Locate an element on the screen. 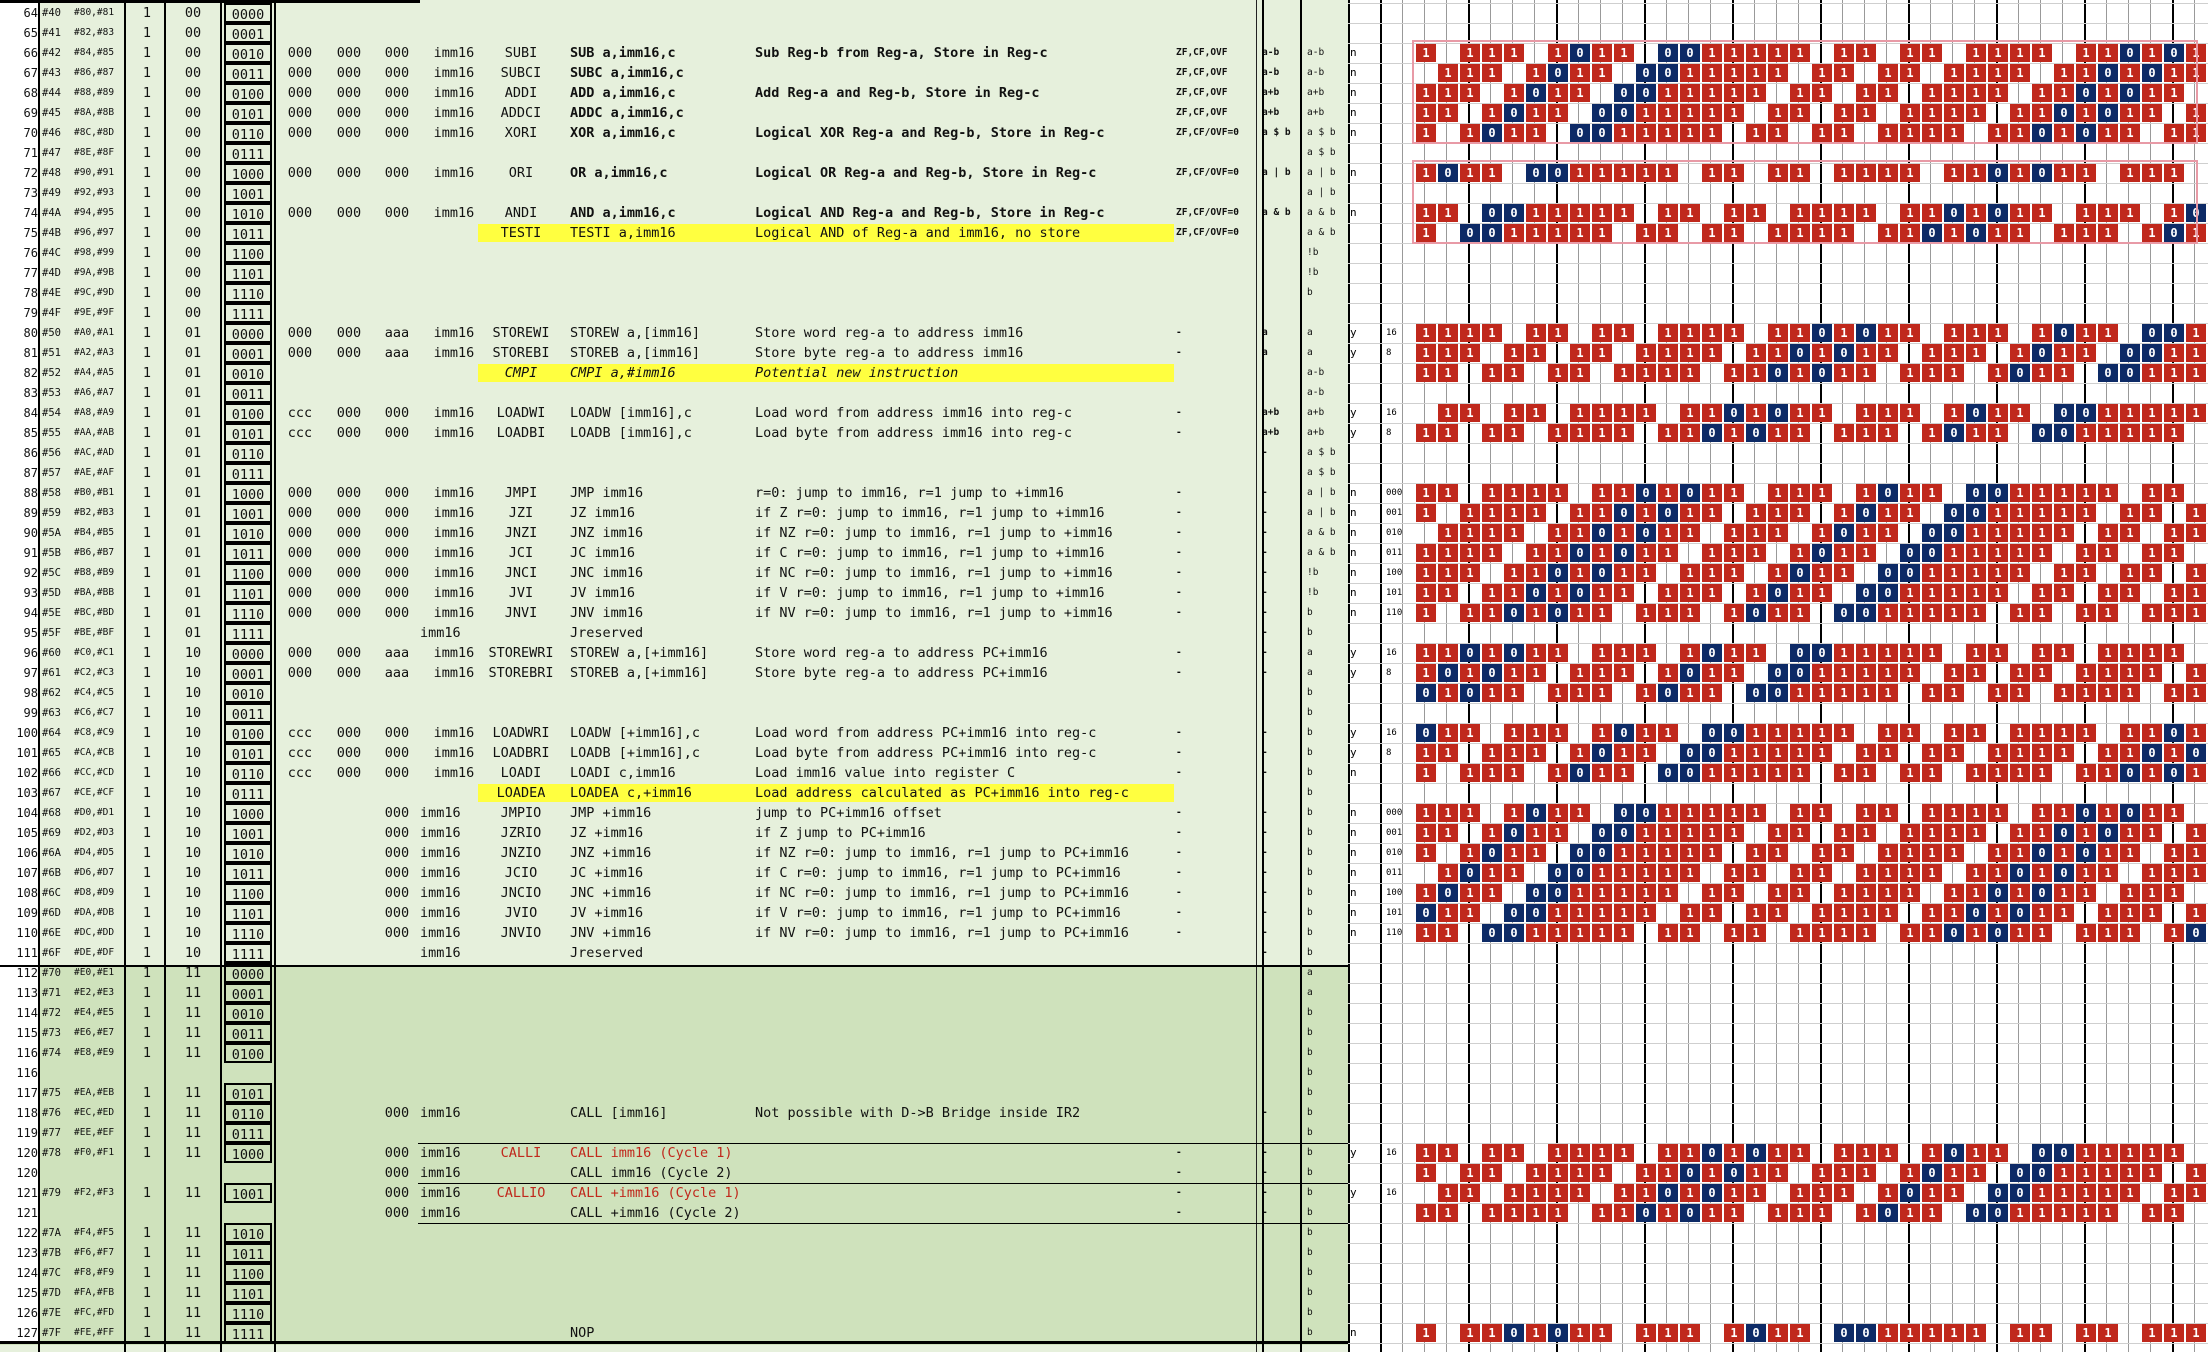  hex-pair: #AC,#AD is located at coordinates (94, 452).